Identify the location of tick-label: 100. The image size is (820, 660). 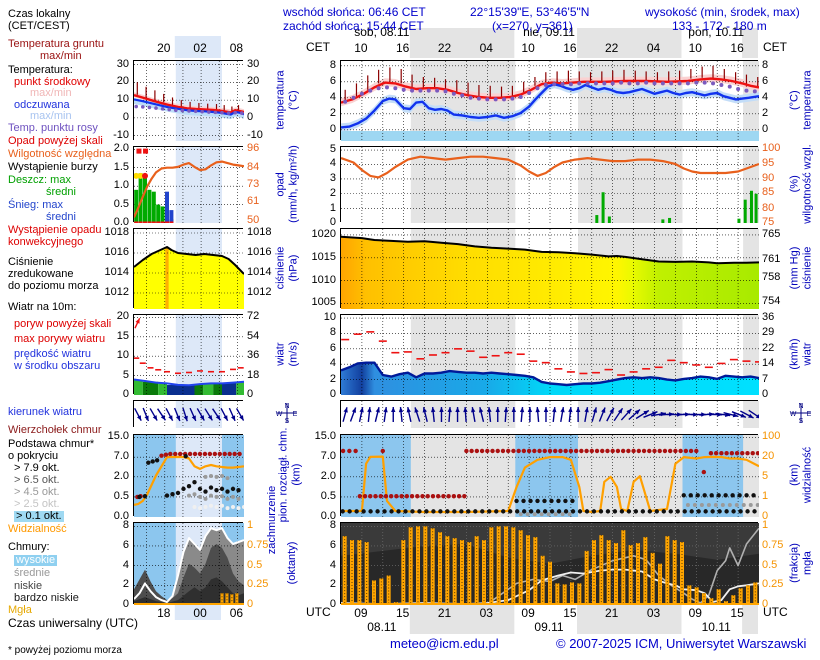
(771, 436).